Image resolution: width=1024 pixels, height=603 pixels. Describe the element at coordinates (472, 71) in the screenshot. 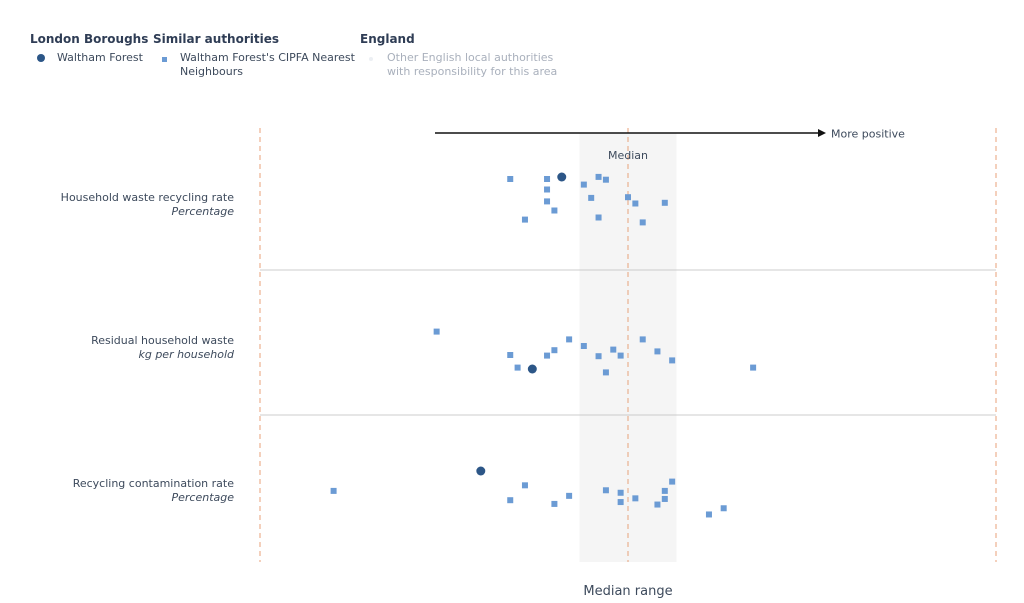

I see `legend-item-line: with responsibility for this area` at that location.